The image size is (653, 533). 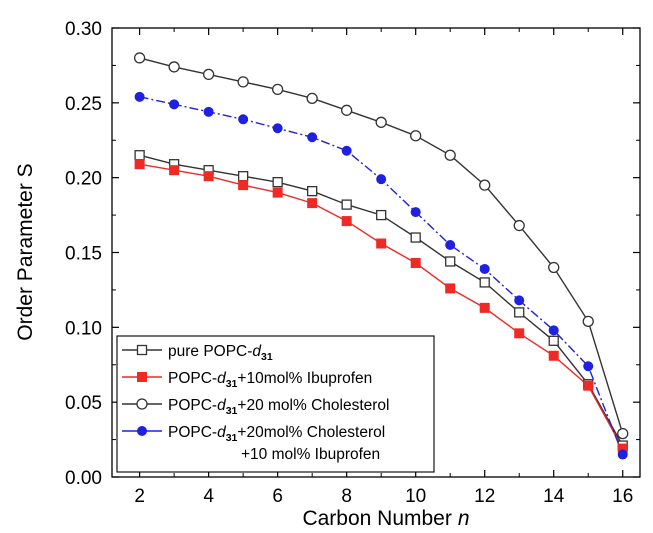 I want to click on x-tick-label: 10, so click(x=415, y=496).